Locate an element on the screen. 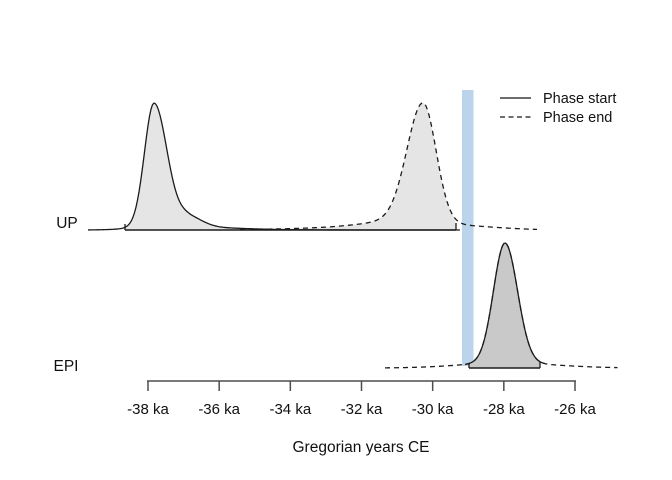 Image resolution: width=672 pixels, height=480 pixels. x-axis-title: Gregorian years CE is located at coordinates (361, 447).